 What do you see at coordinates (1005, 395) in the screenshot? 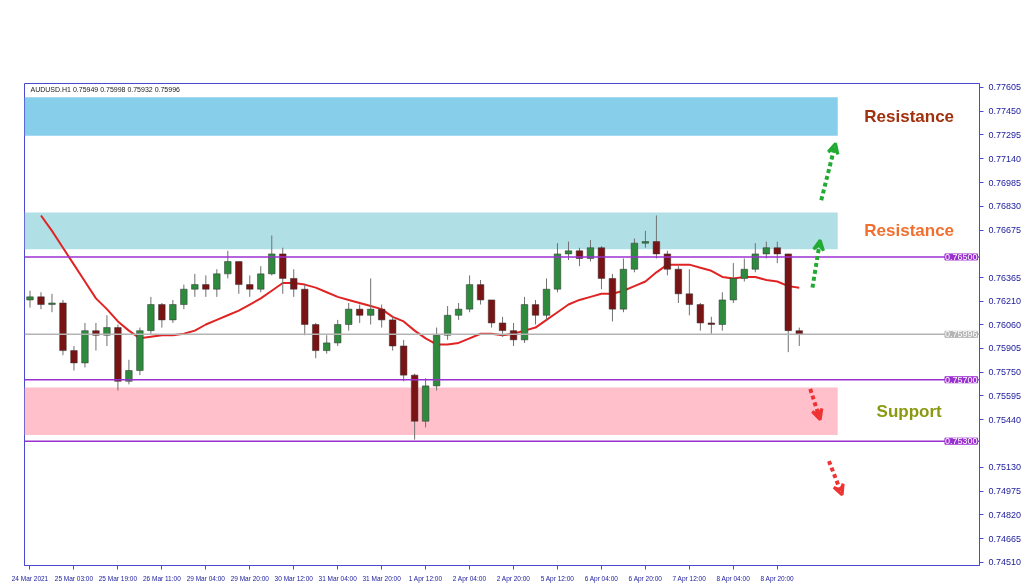
I see `y-tick-label: 0.75595` at bounding box center [1005, 395].